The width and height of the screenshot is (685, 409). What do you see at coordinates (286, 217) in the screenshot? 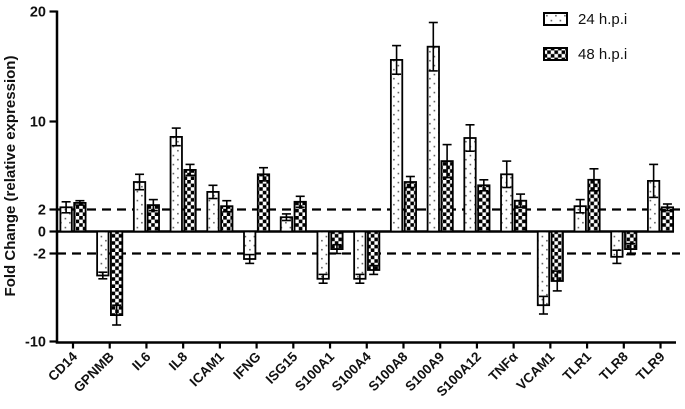
I see `error-bar-ISG15-24hpi` at bounding box center [286, 217].